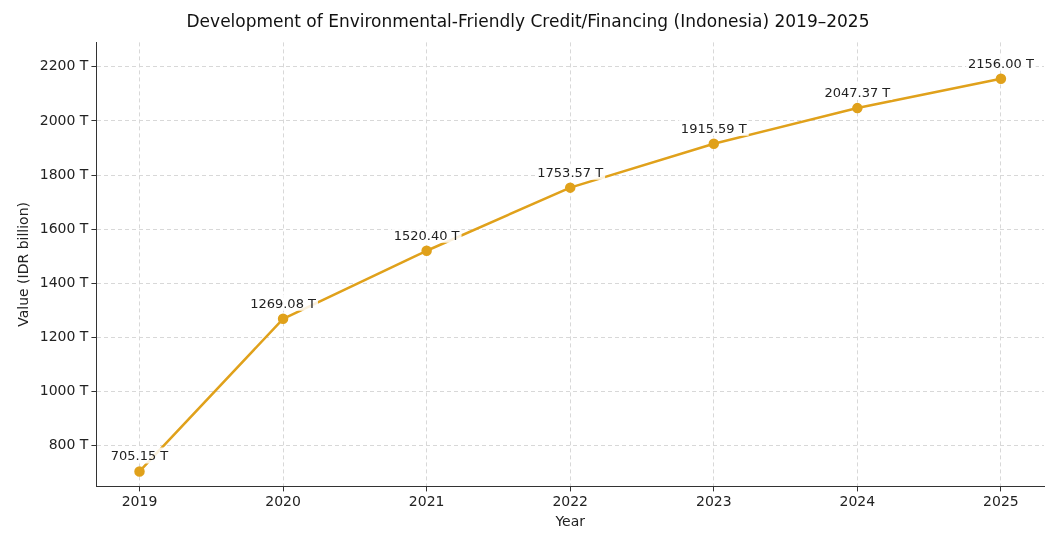 Image resolution: width=1062 pixels, height=539 pixels. Describe the element at coordinates (139, 501) in the screenshot. I see `x-tick-label: 2019` at that location.